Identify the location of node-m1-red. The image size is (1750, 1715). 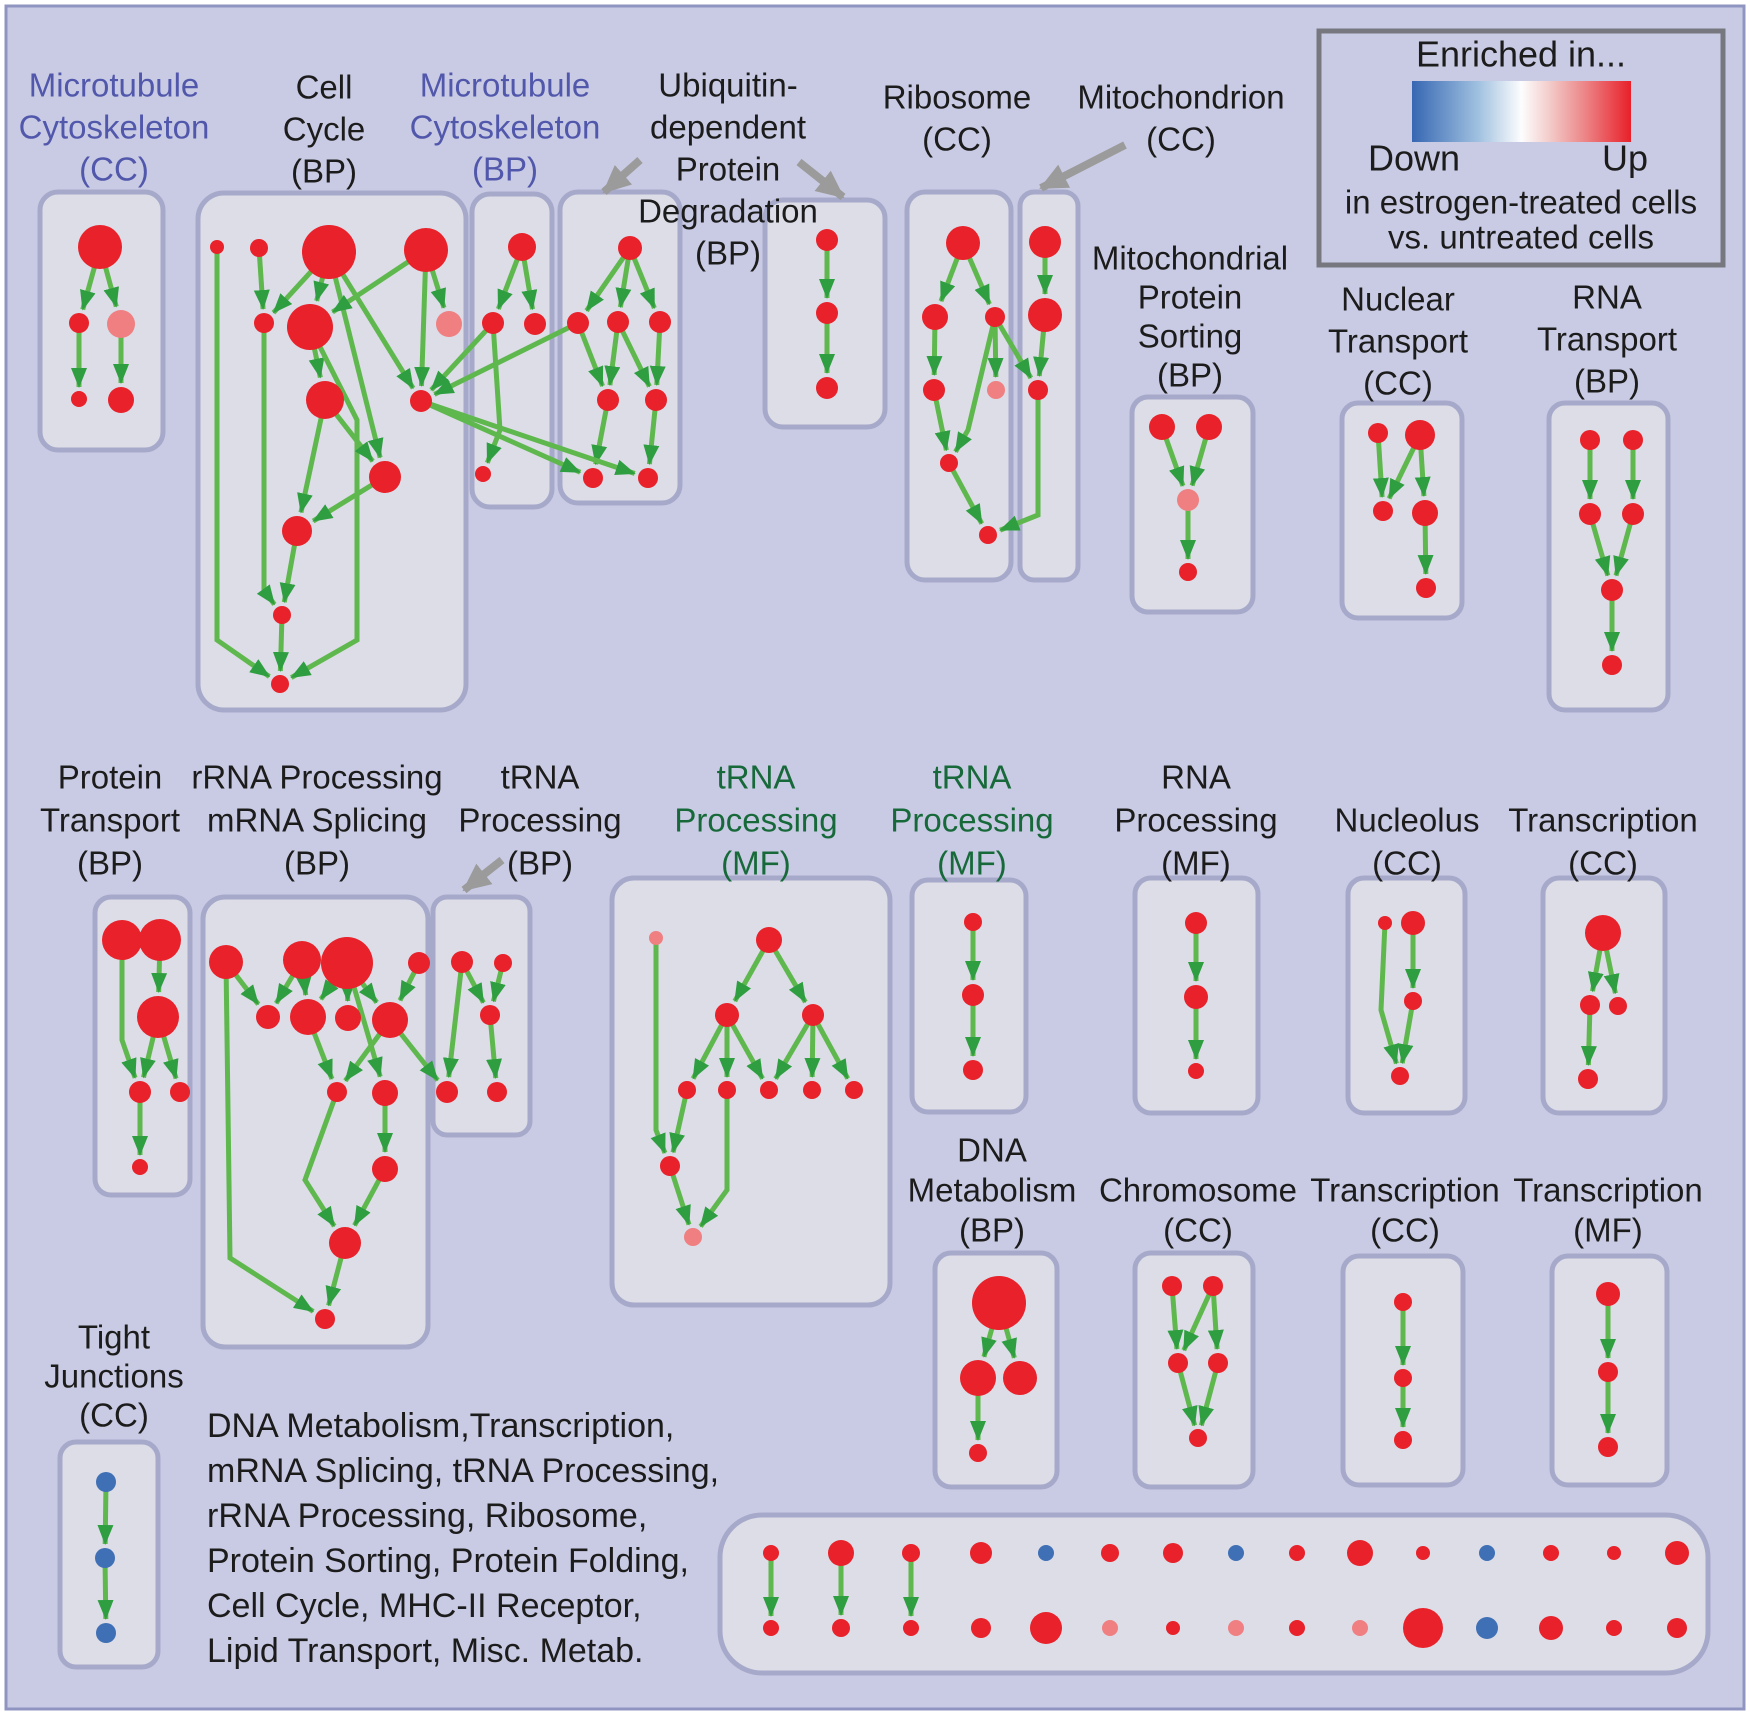
(522, 247).